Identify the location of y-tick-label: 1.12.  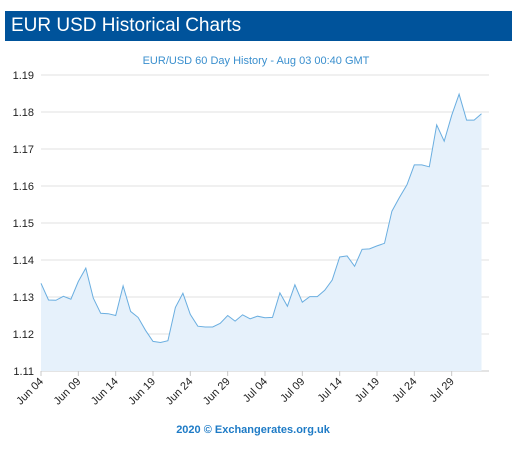
(23, 335).